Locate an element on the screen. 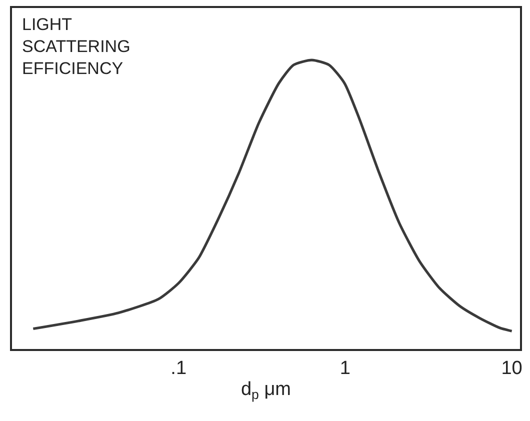 Image resolution: width=530 pixels, height=421 pixels. x-tick-label: 1 is located at coordinates (345, 368).